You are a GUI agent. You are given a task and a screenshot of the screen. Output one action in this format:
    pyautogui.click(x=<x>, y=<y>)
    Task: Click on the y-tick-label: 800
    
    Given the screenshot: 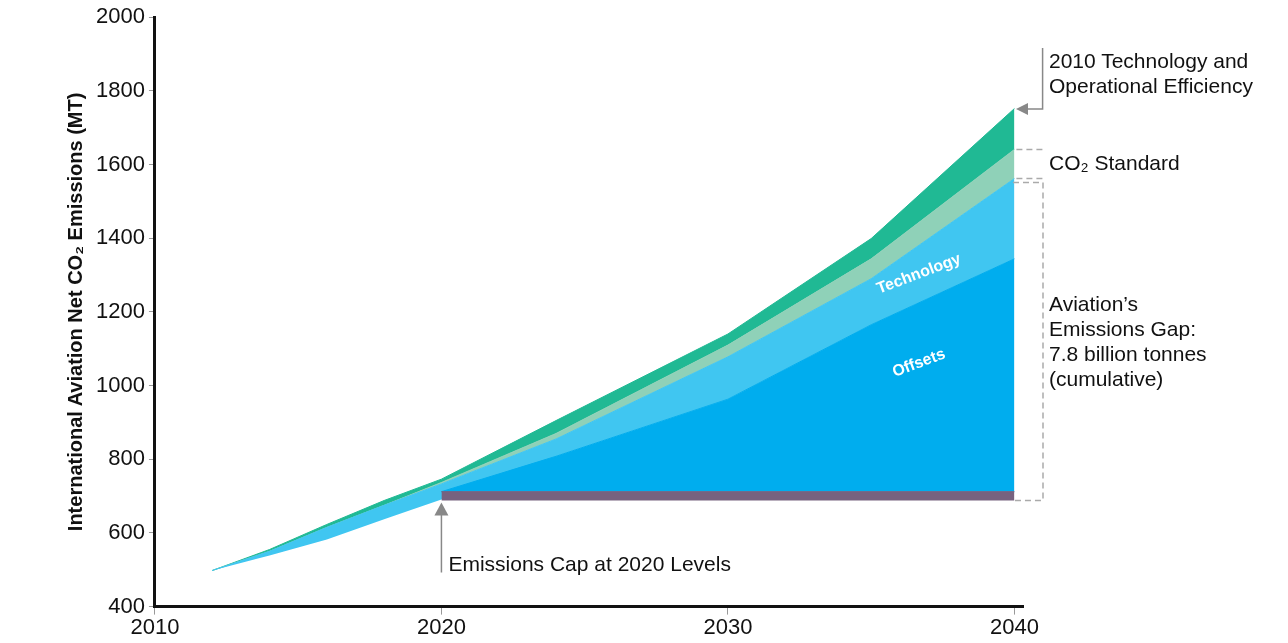 What is the action you would take?
    pyautogui.click(x=126, y=458)
    